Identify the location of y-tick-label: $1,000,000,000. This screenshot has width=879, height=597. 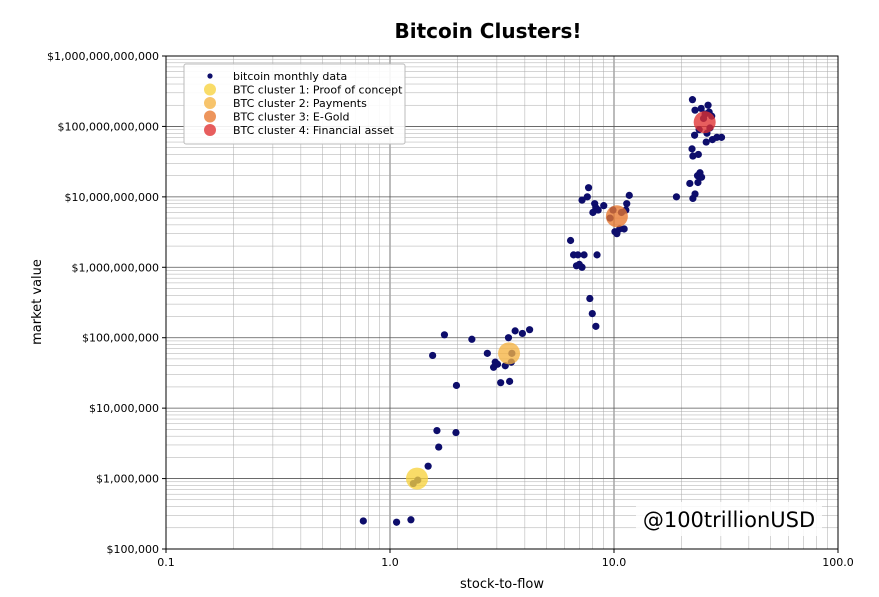
(115, 267).